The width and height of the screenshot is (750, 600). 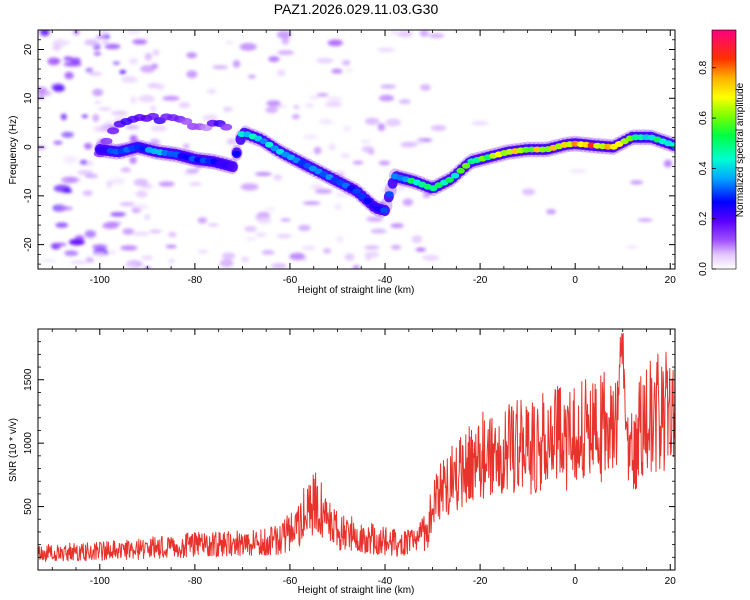 I want to click on snr-y-label: SNR (10 * v/v), so click(x=13, y=450).